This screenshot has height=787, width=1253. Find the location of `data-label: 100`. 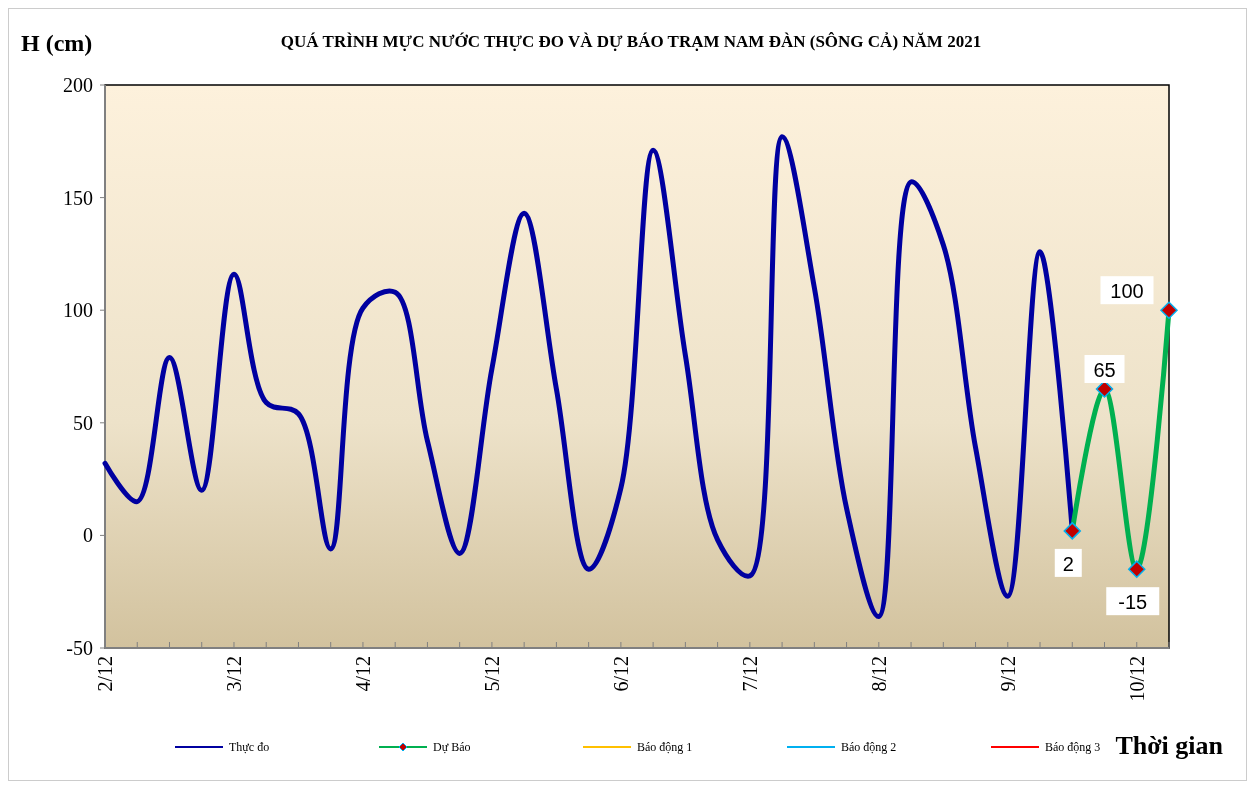

data-label: 100 is located at coordinates (1127, 291).